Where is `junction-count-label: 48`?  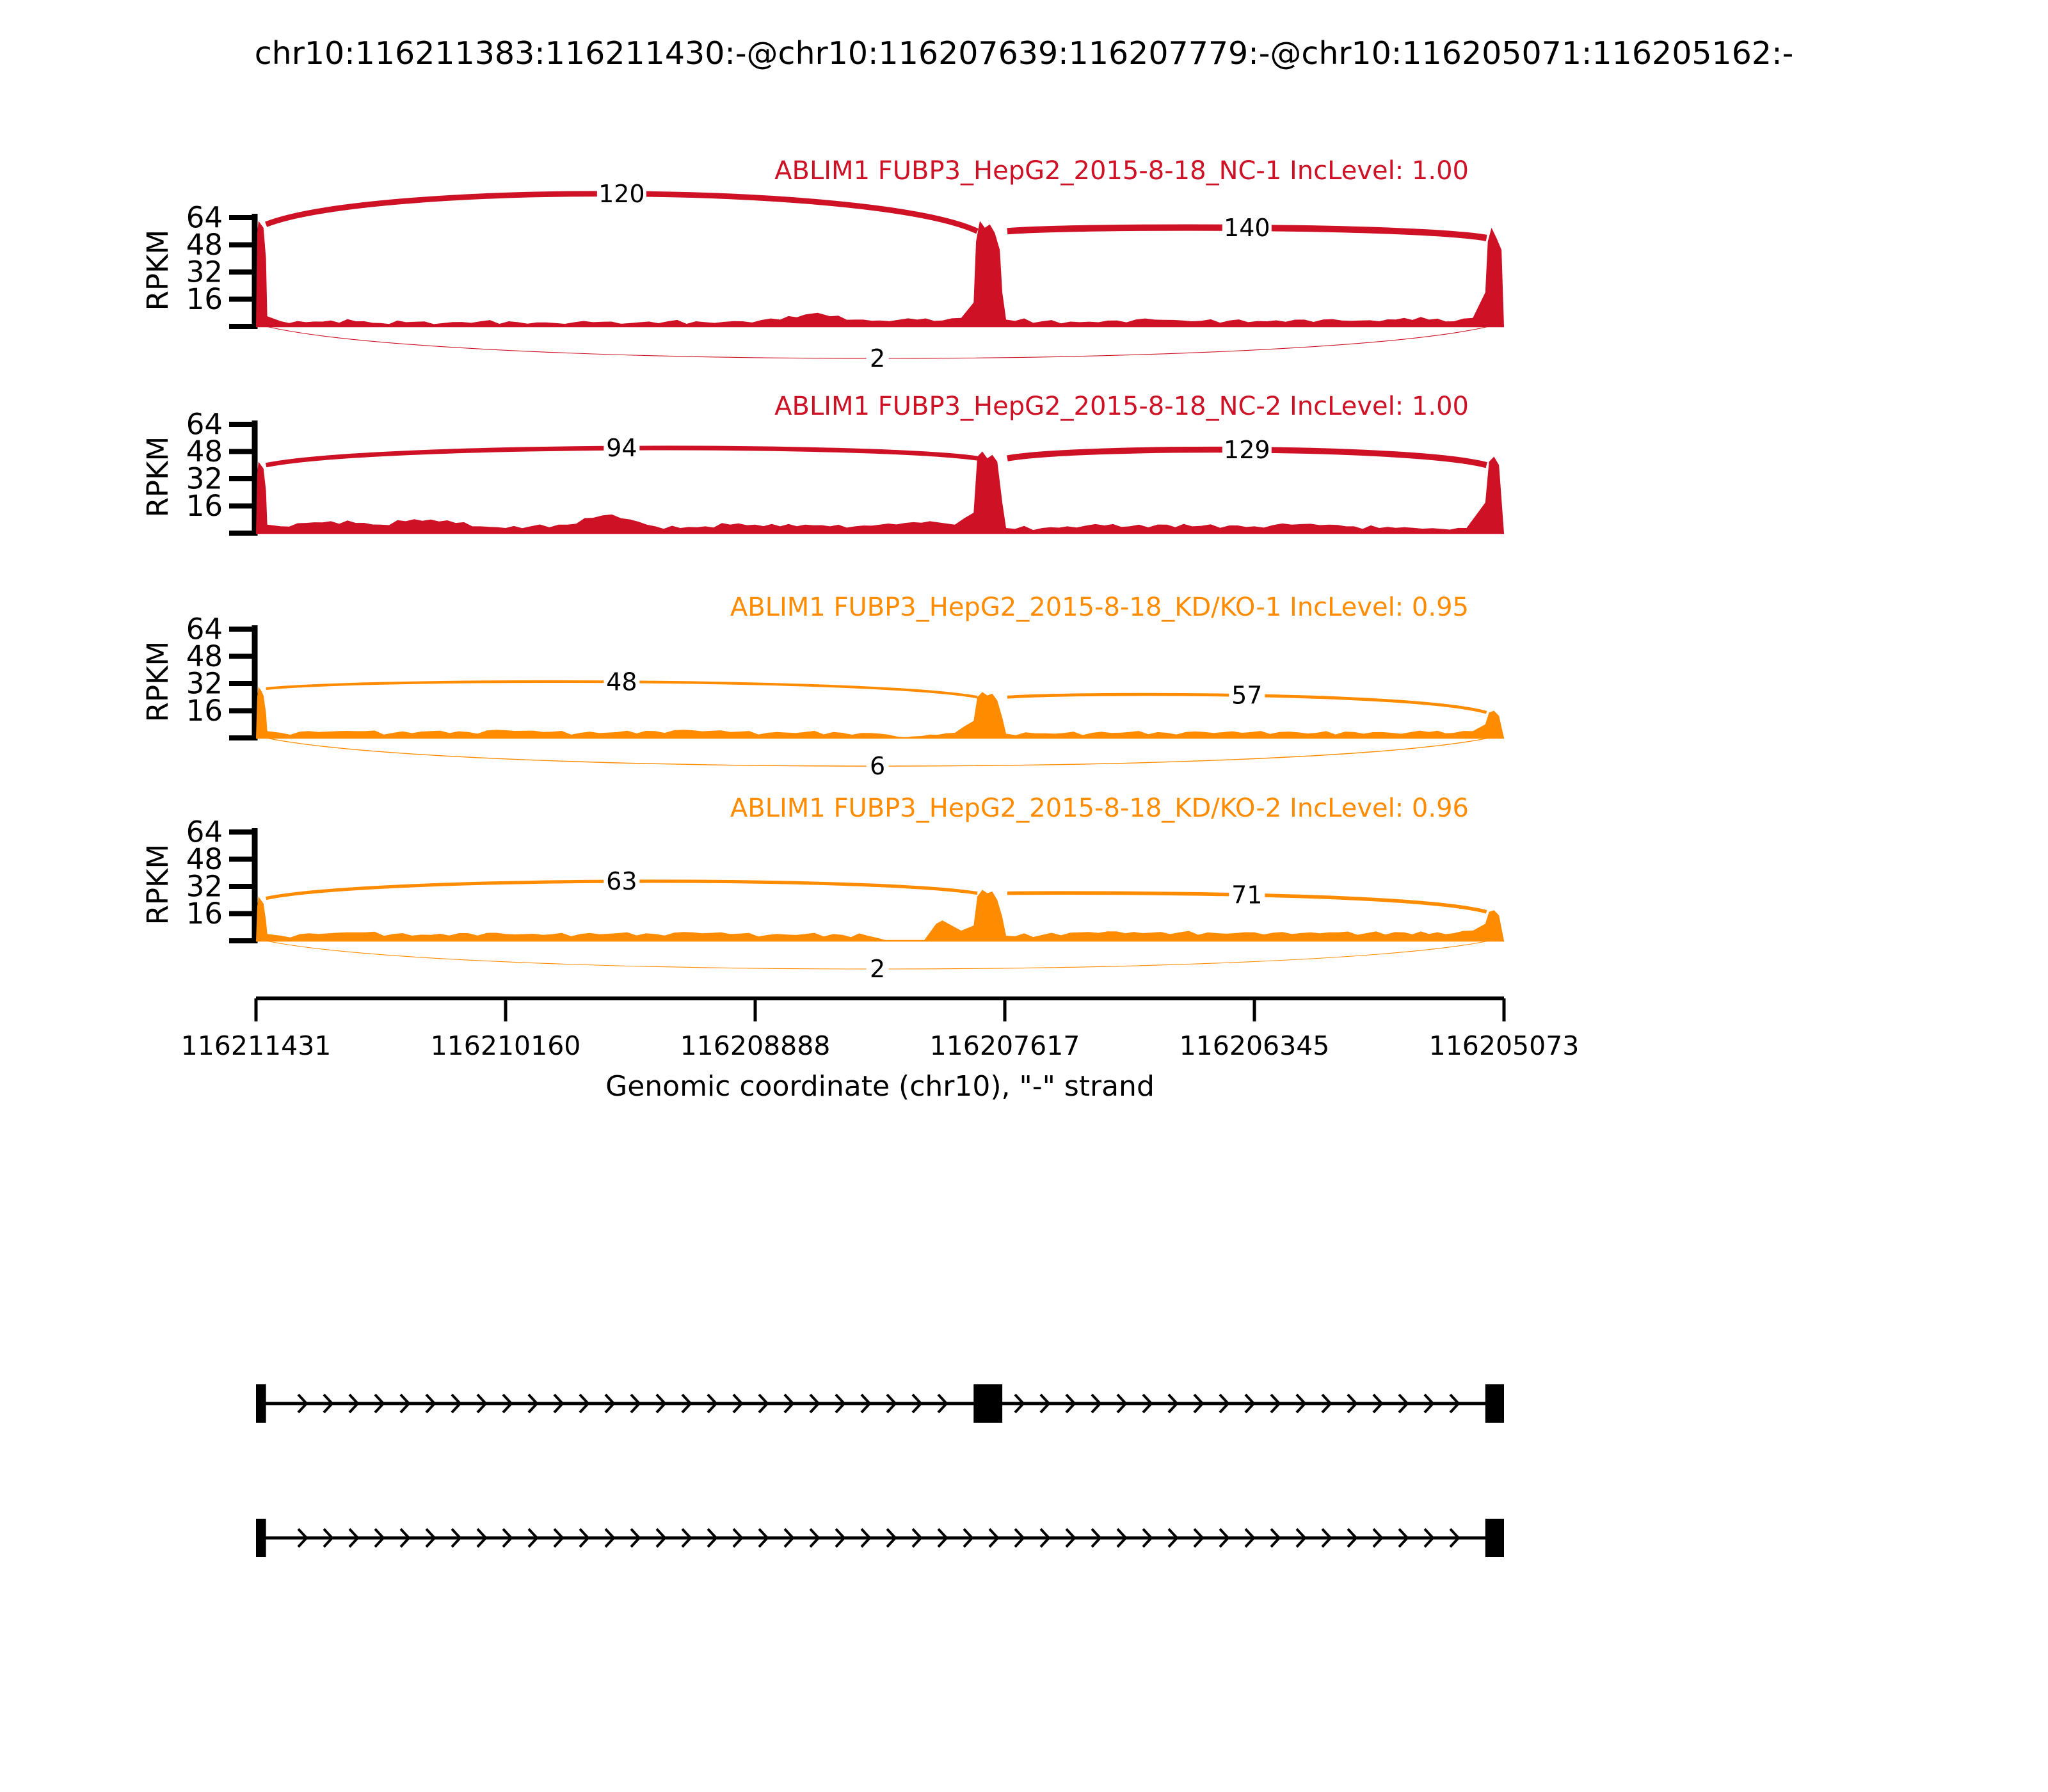 junction-count-label: 48 is located at coordinates (621, 682).